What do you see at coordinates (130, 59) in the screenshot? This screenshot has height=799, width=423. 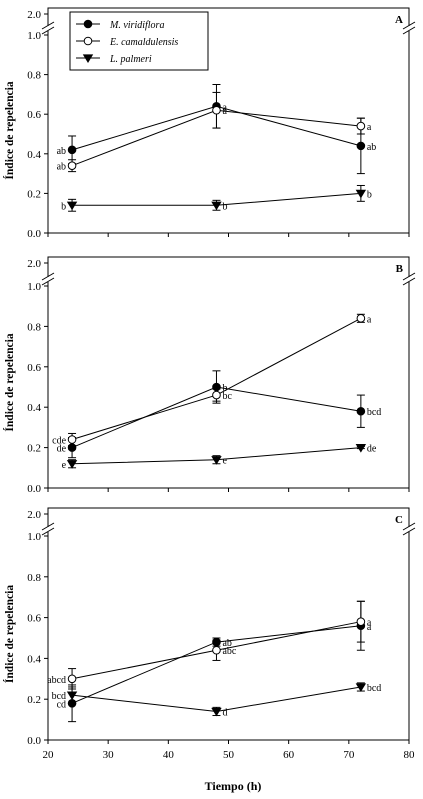 I see `legend-entry: L. palmeri` at bounding box center [130, 59].